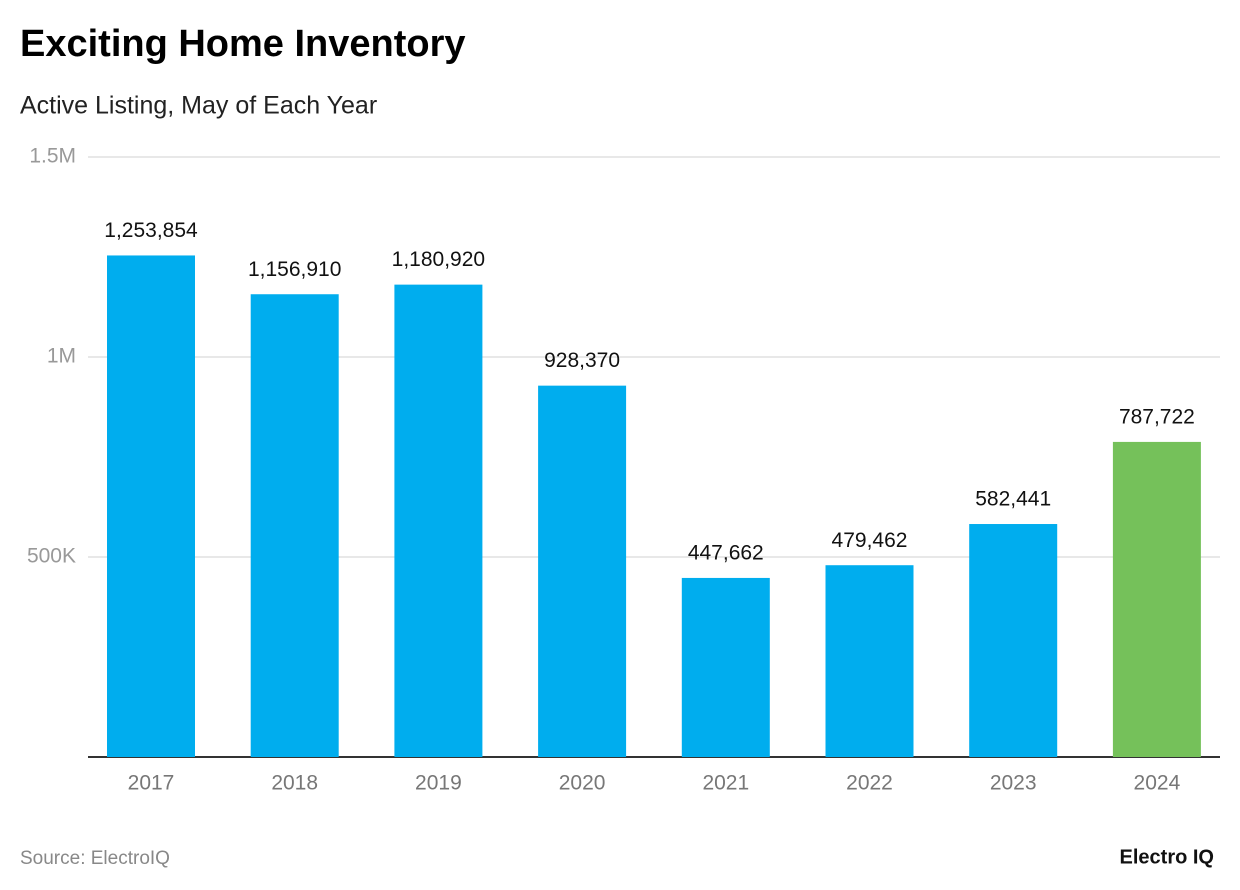 The height and width of the screenshot is (890, 1240). Describe the element at coordinates (869, 783) in the screenshot. I see `x-tick-label: 2022` at that location.